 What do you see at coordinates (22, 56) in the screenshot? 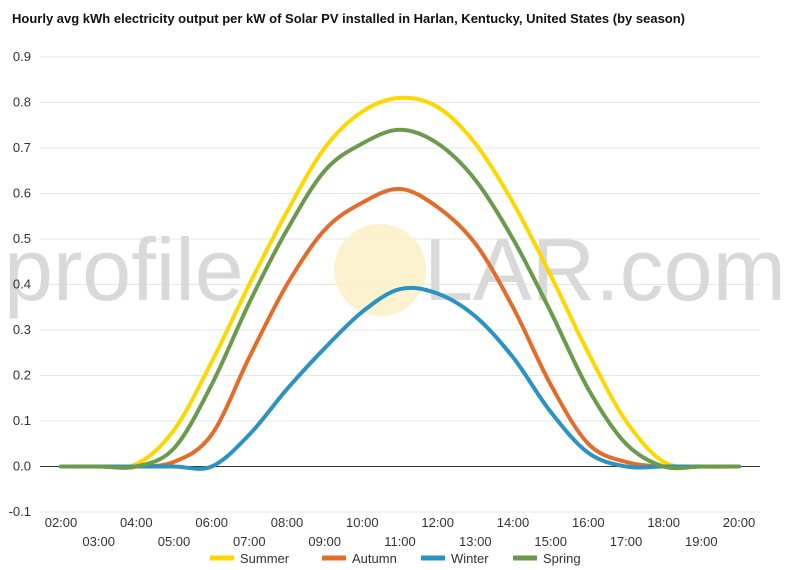
I see `y-tick-label: 0.9` at bounding box center [22, 56].